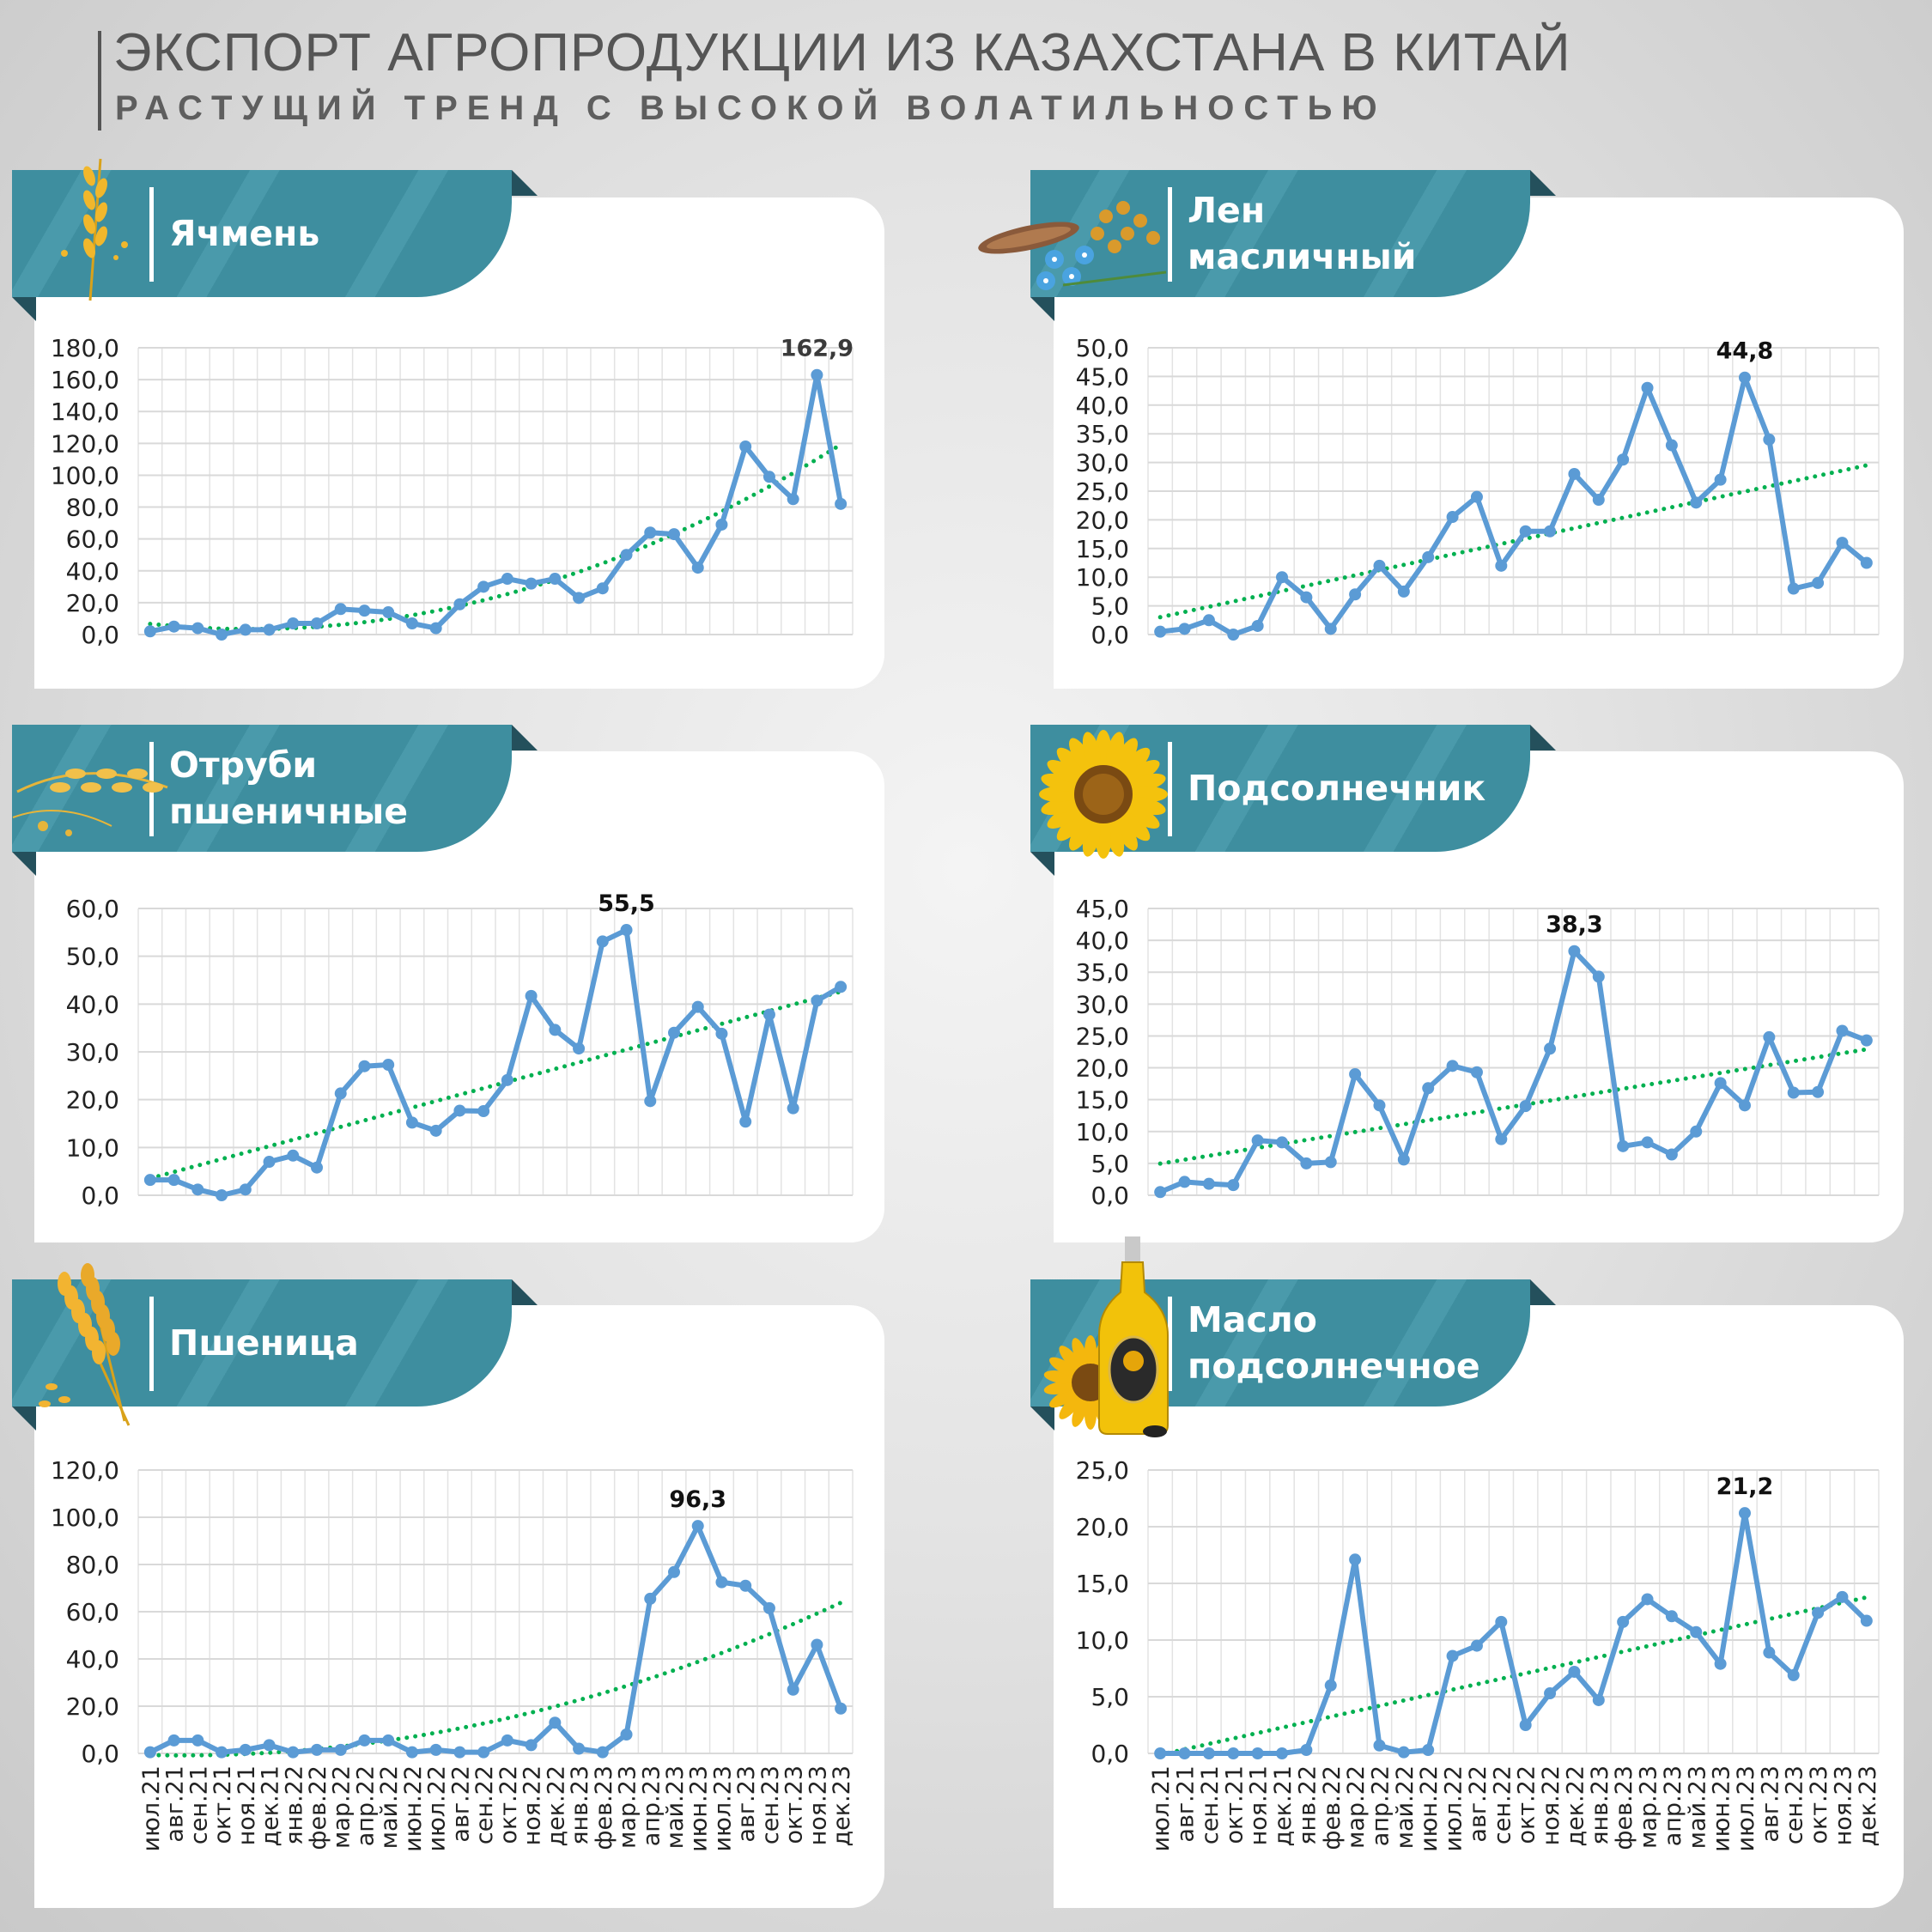 The width and height of the screenshot is (1932, 1932). I want to click on page-subtitle: РАСТУЩИЙ ТРЕНД С ВЫСОКОЙ ВОЛАТИЛЬНОСТЬЮ, so click(751, 108).